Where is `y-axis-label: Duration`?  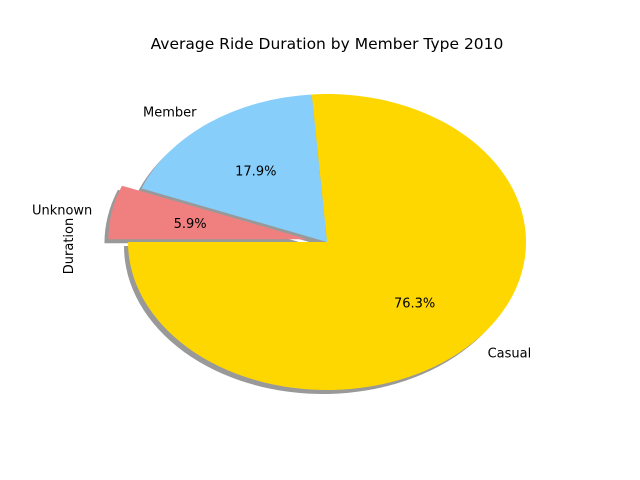
y-axis-label: Duration is located at coordinates (69, 246).